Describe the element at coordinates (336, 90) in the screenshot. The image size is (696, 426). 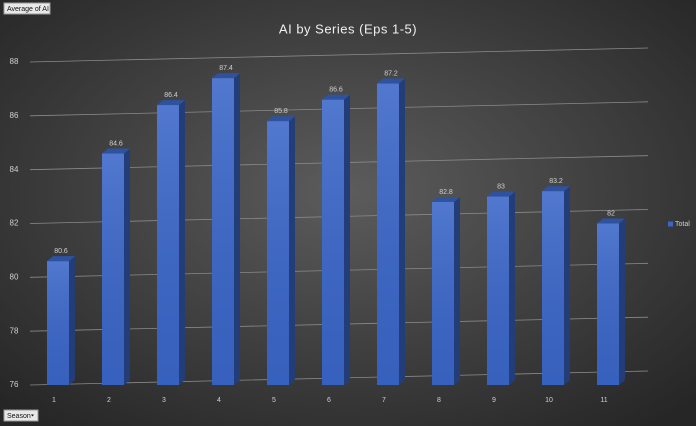
I see `data-label: 86.6` at that location.